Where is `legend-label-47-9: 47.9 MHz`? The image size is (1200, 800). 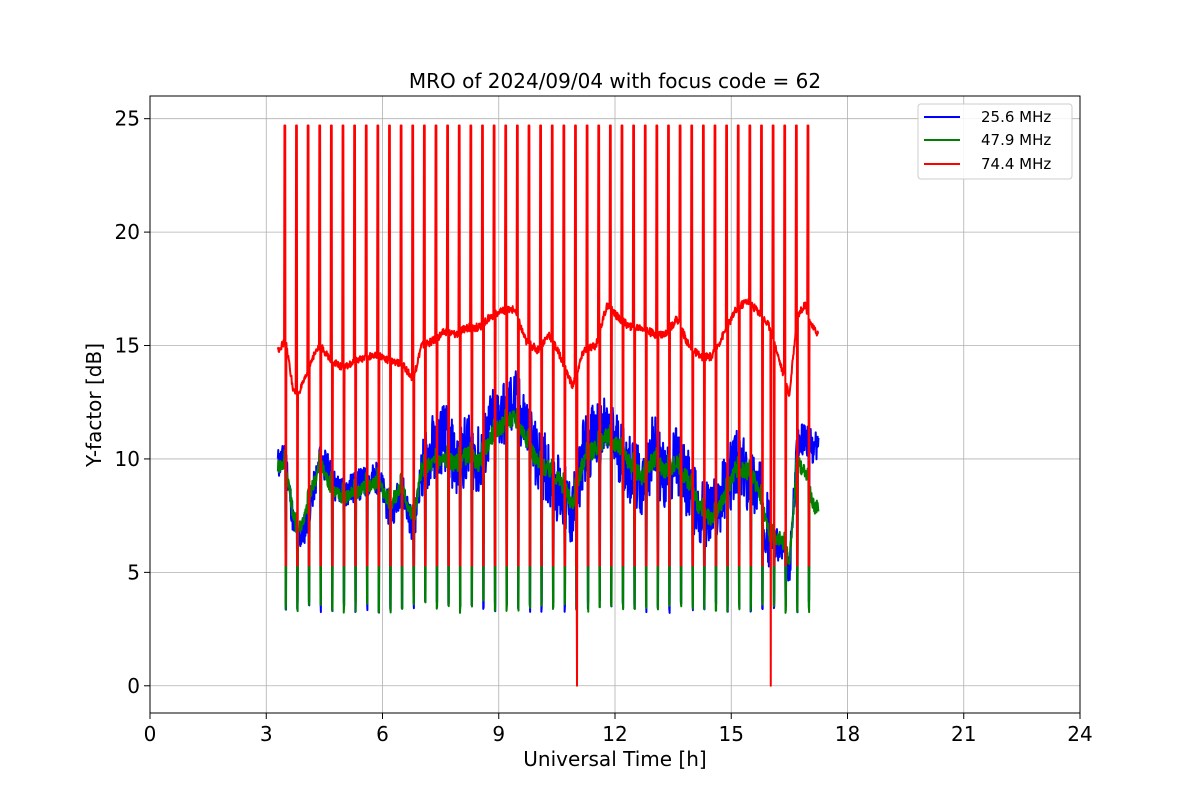
legend-label-47-9: 47.9 MHz is located at coordinates (1016, 140).